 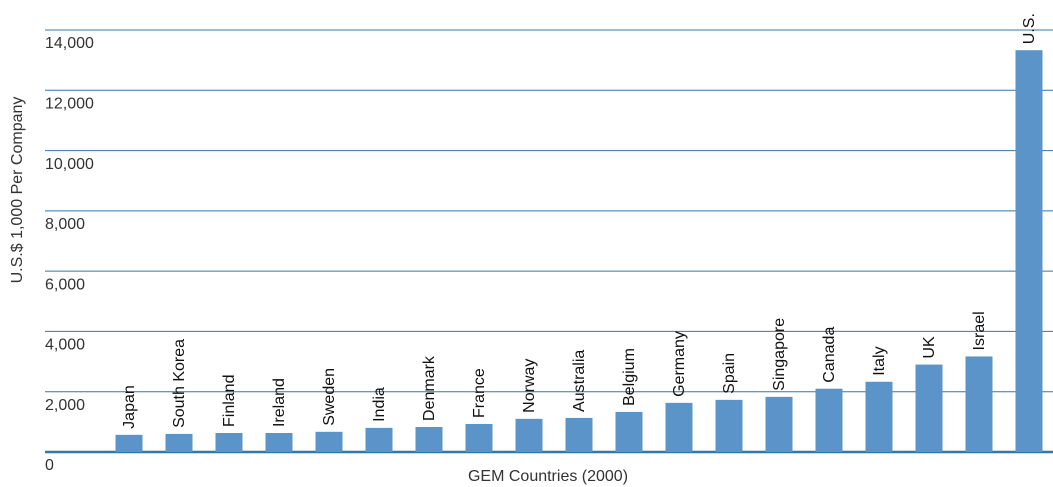 I want to click on y-axis-title: U.S.$ 1,000 Per Company, so click(x=17, y=190).